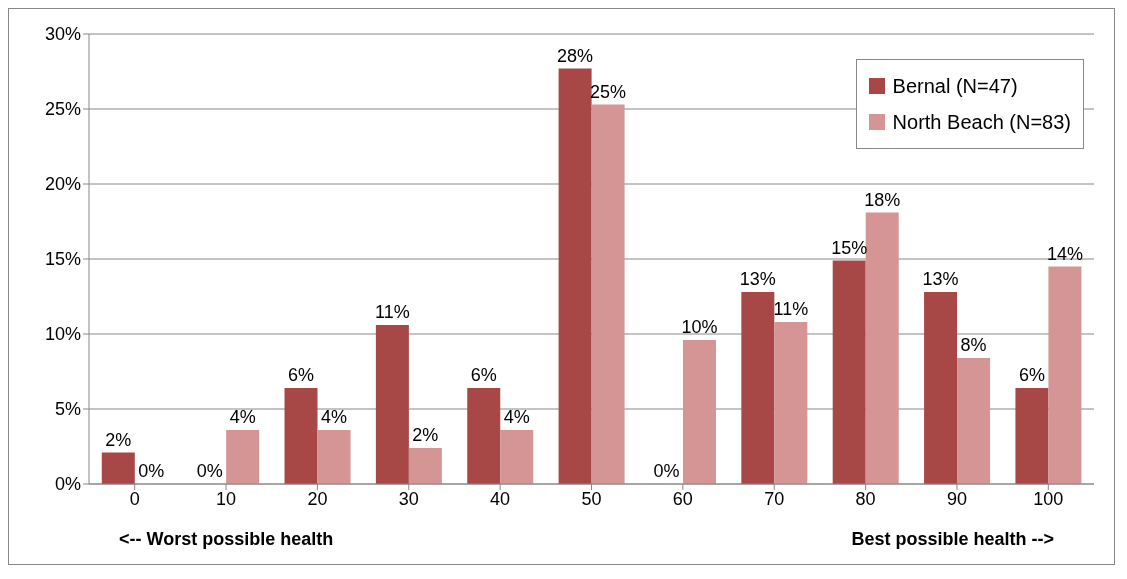 The width and height of the screenshot is (1127, 579). What do you see at coordinates (575, 55) in the screenshot?
I see `data-label: 28%` at bounding box center [575, 55].